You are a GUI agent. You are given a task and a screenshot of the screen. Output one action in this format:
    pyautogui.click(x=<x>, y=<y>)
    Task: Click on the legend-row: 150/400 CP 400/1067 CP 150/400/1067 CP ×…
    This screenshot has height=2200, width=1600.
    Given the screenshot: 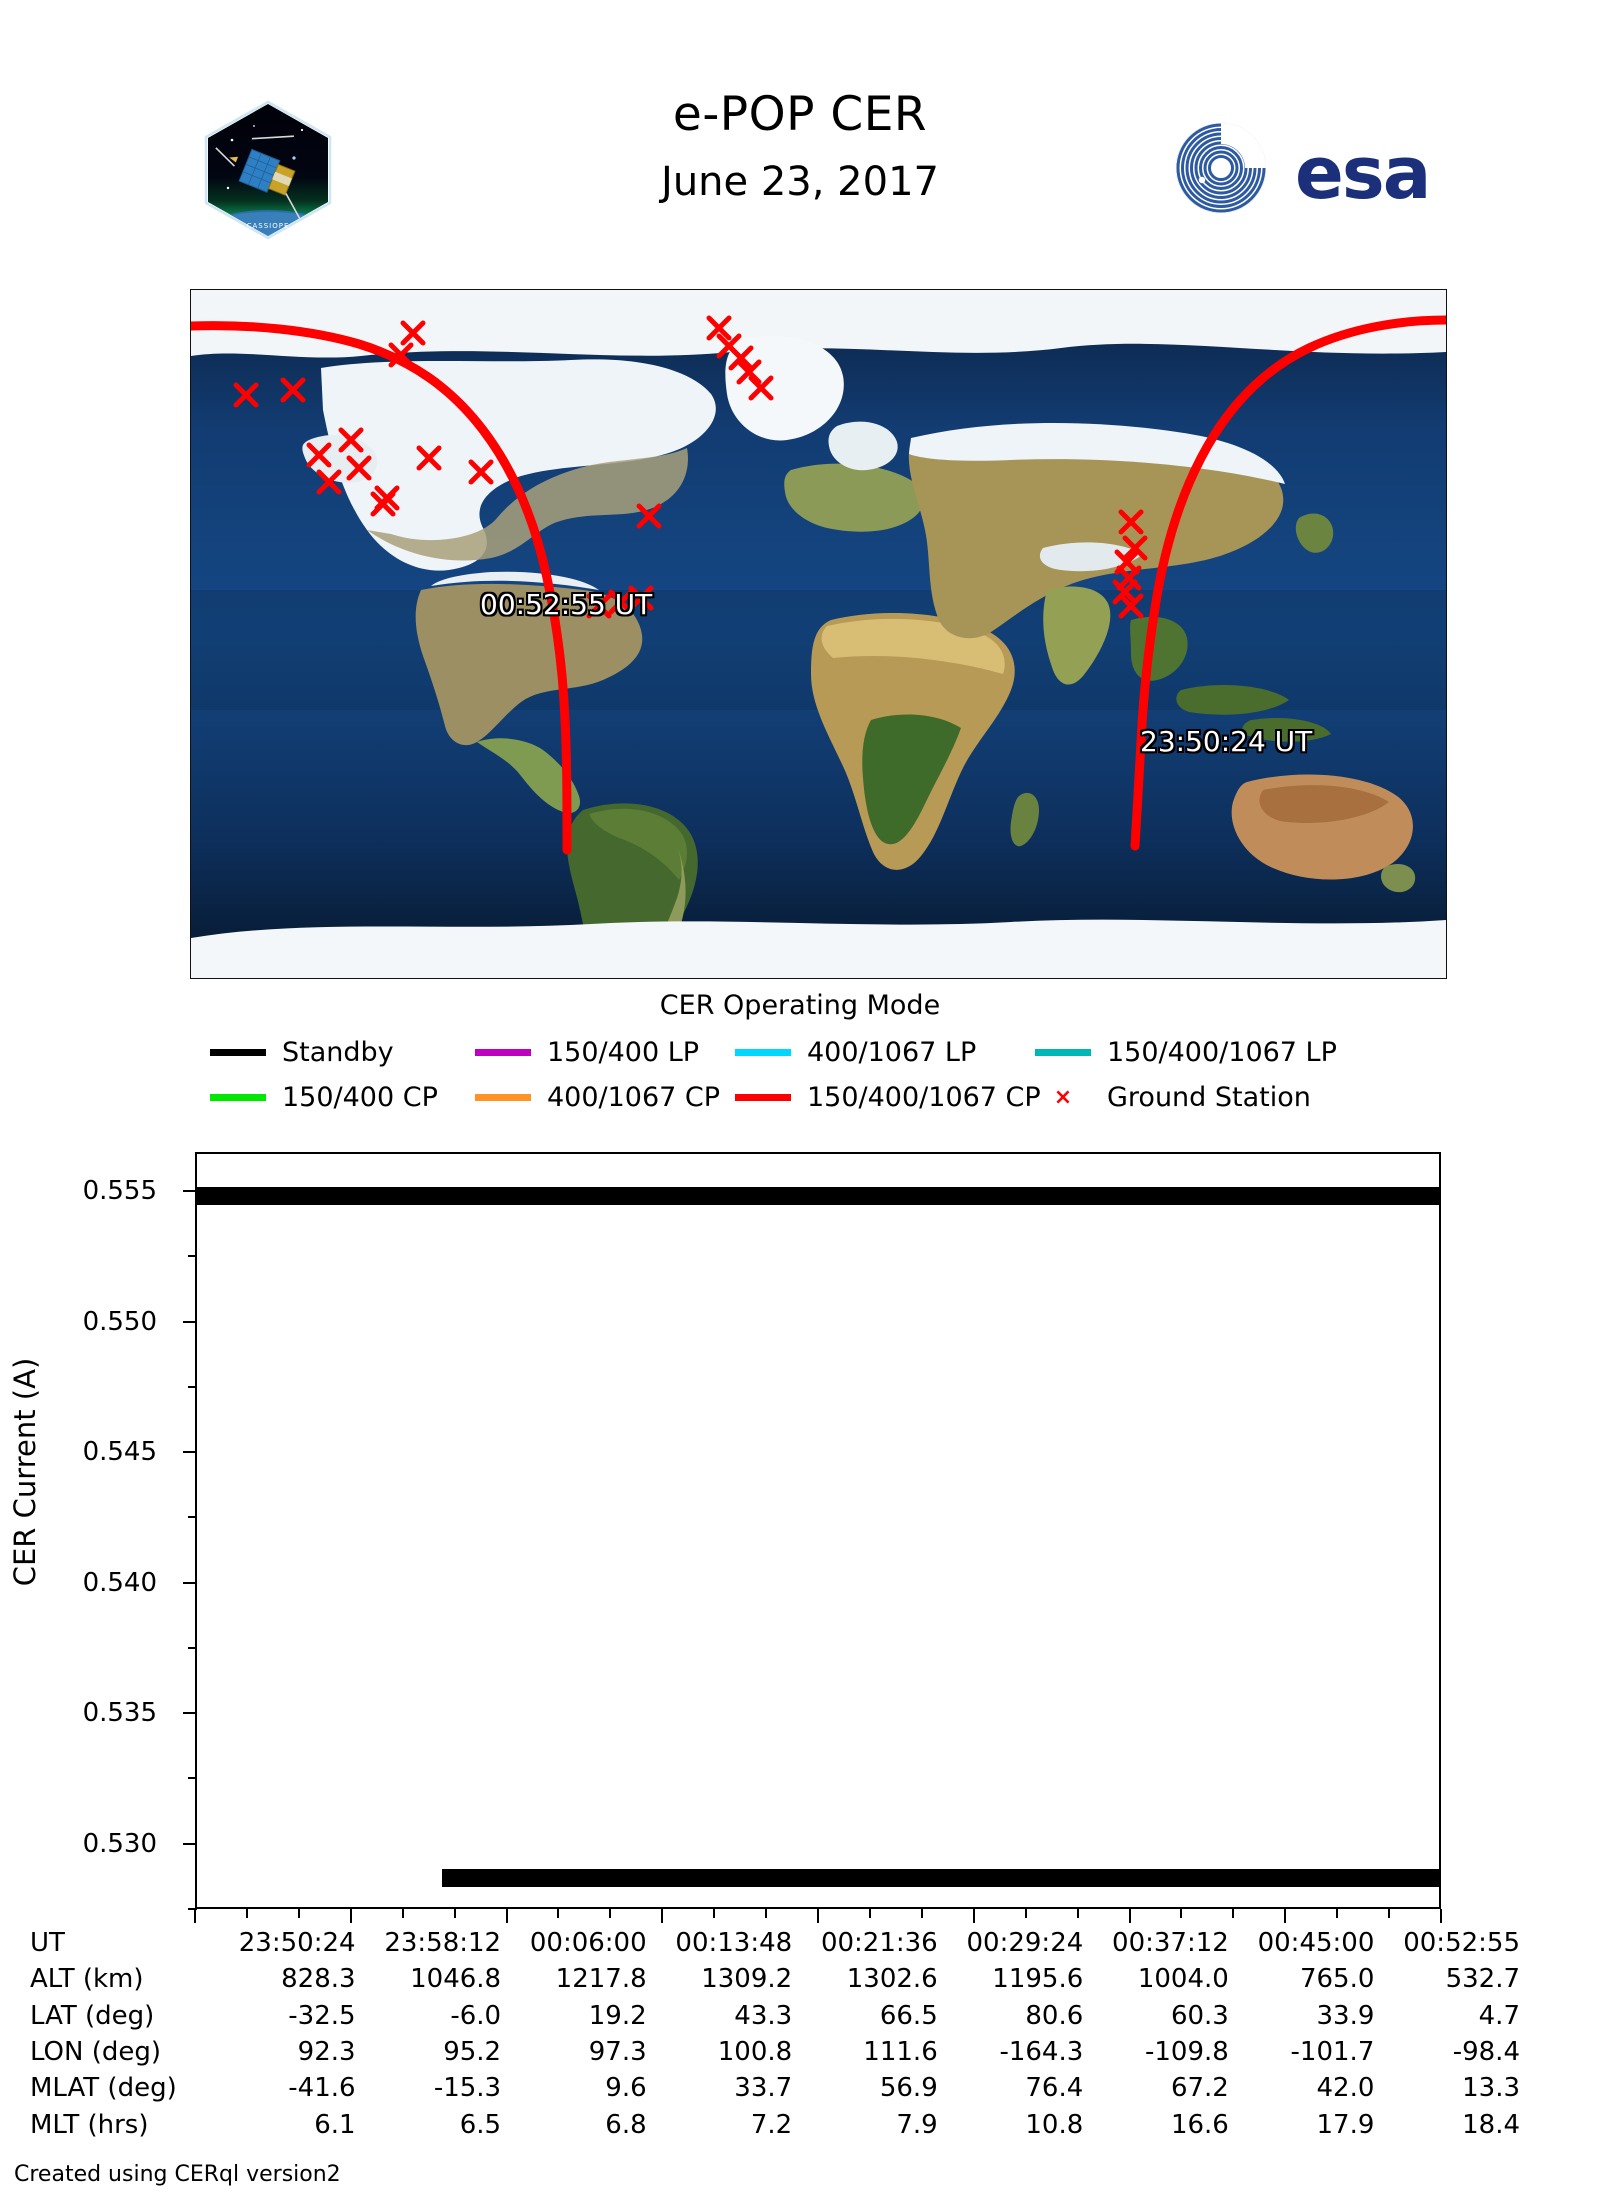 What is the action you would take?
    pyautogui.click(x=835, y=1097)
    